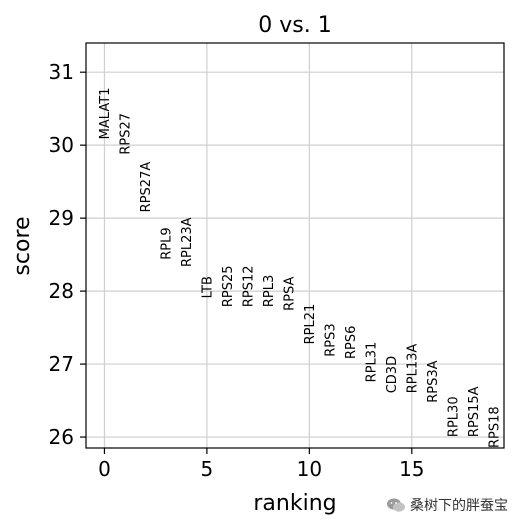 This screenshot has width=525, height=526. Describe the element at coordinates (371, 362) in the screenshot. I see `gene-label: RPL31` at that location.